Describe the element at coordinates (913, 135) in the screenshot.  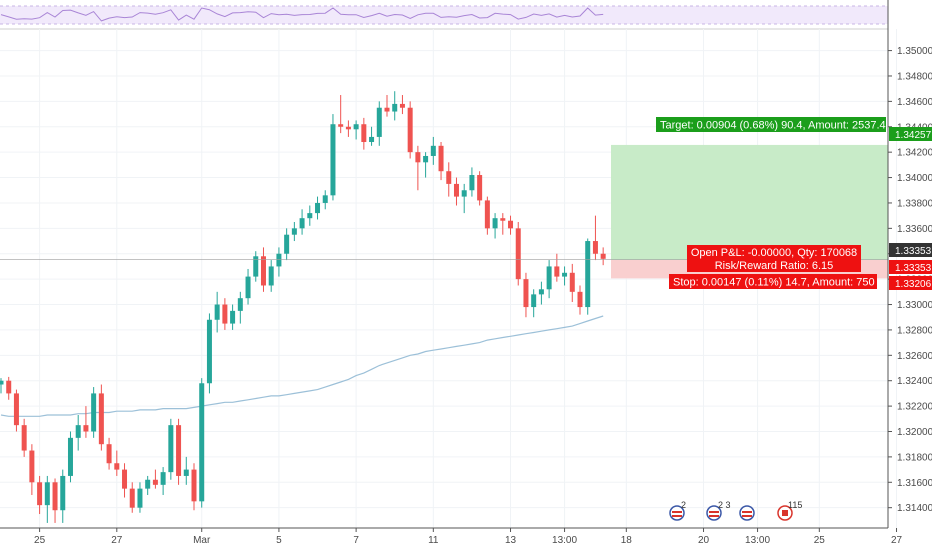
I see `svg-text: 1.34257` at that location.